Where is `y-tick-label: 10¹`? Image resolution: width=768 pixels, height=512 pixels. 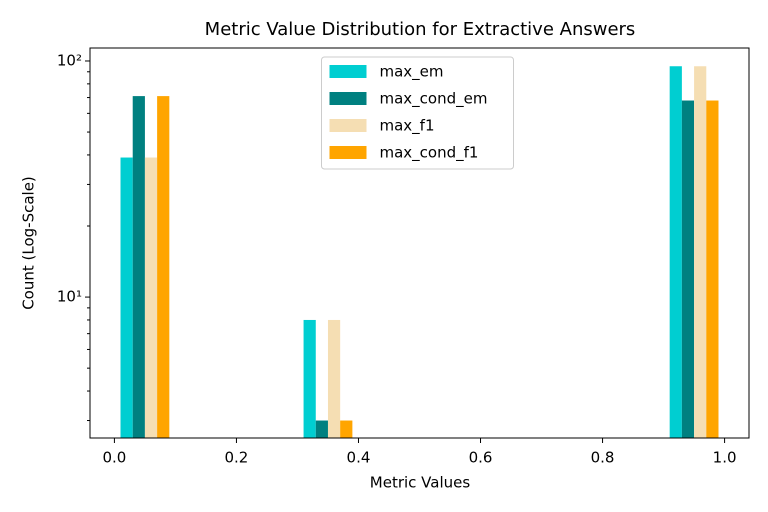 y-tick-label: 10¹ is located at coordinates (69, 297).